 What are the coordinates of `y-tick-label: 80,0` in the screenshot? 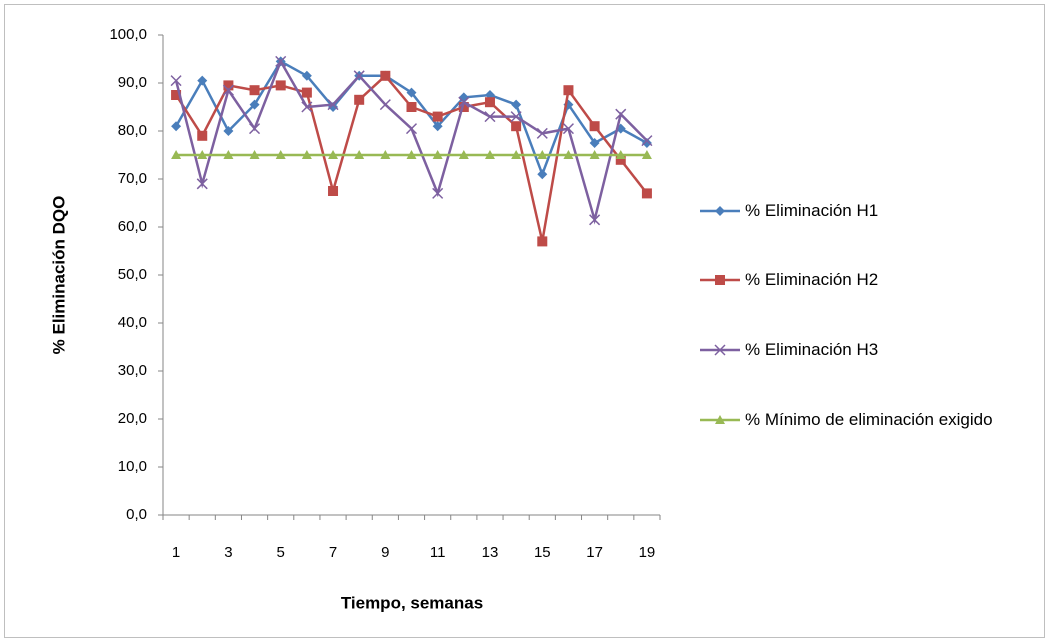 It's located at (132, 130).